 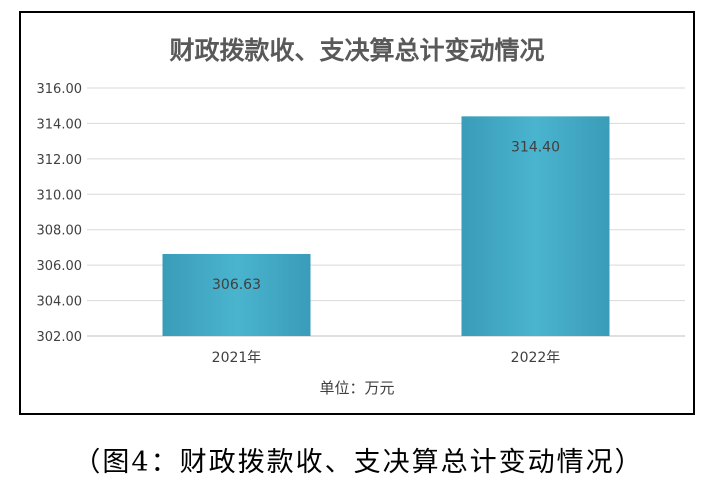 I want to click on x-tick-label: 2022年, so click(x=536, y=358).